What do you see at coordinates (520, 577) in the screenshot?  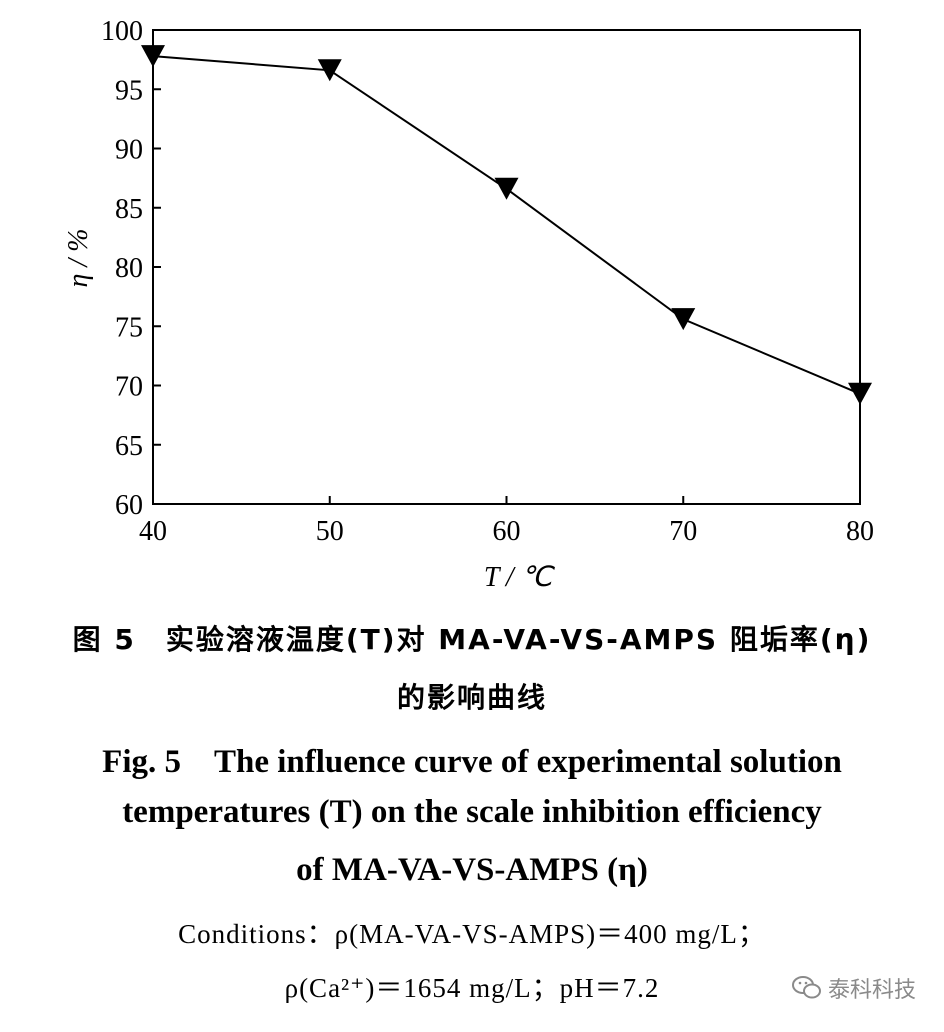 I see `x-axis-label: T / ℃` at bounding box center [520, 577].